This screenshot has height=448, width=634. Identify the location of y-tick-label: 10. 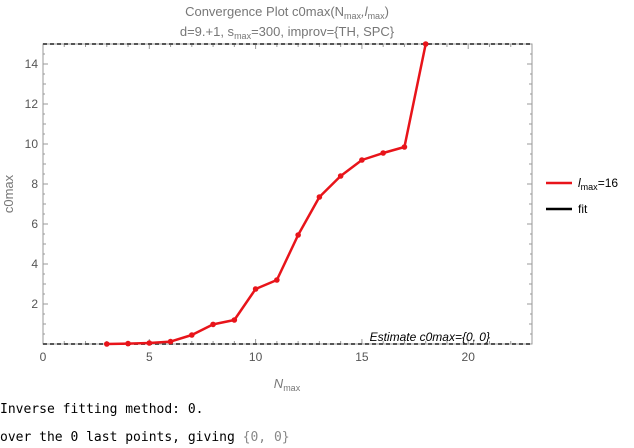
(32, 144).